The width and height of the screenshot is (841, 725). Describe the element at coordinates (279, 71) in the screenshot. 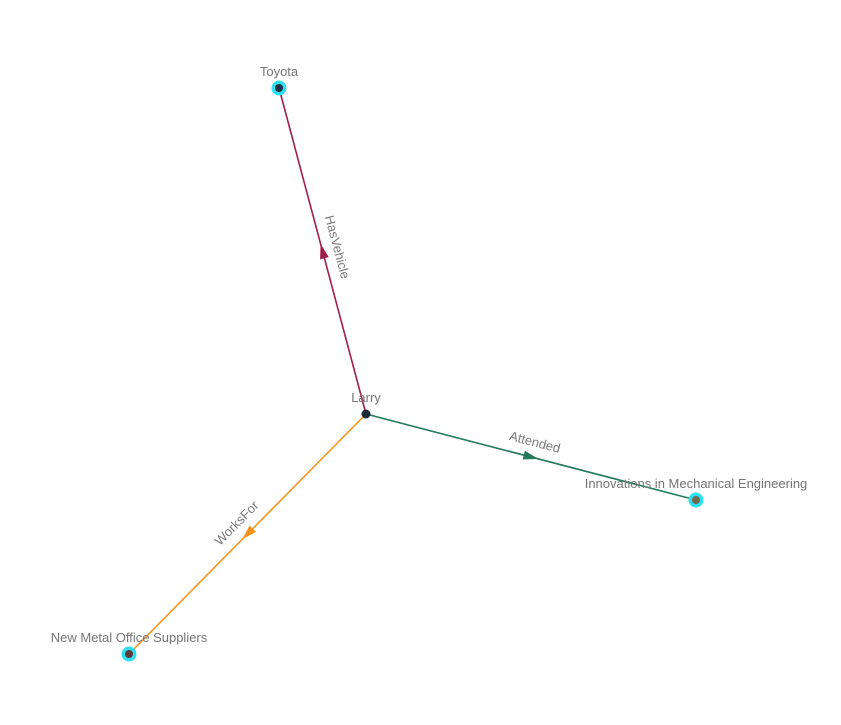

I see `node-label: Toyota` at that location.